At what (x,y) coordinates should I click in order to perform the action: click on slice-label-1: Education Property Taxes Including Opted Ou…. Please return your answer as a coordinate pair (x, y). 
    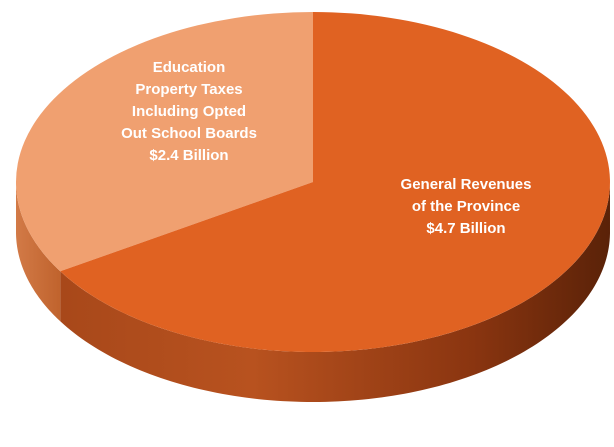
    Looking at the image, I should click on (189, 111).